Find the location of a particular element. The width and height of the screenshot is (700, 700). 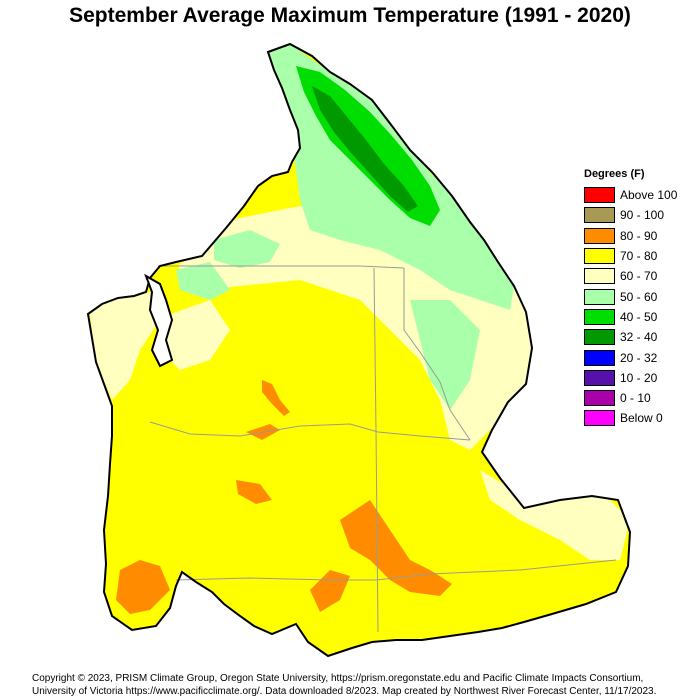

zone-80-90-snake is located at coordinates (396, 548).